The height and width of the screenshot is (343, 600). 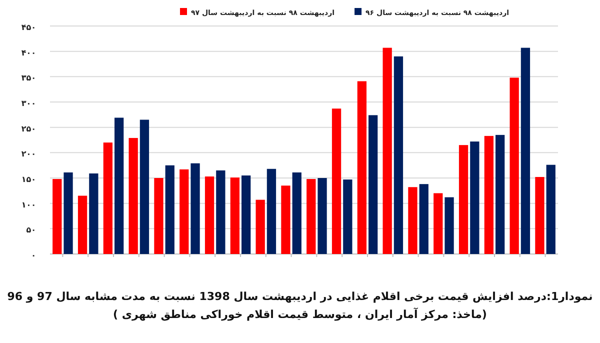 I want to click on y-tick-label: ۲۰۰, so click(x=28, y=154).